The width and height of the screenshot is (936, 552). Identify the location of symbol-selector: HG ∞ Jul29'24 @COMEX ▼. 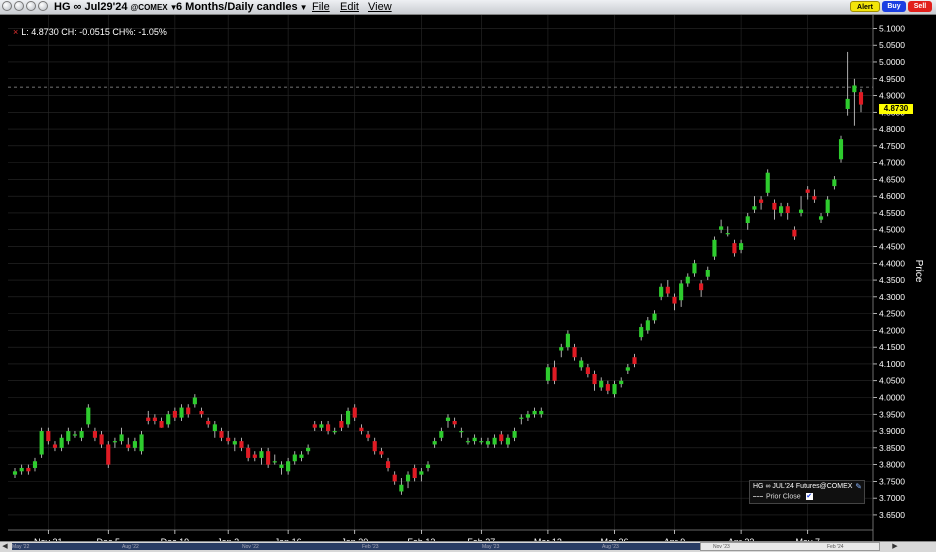
(116, 7).